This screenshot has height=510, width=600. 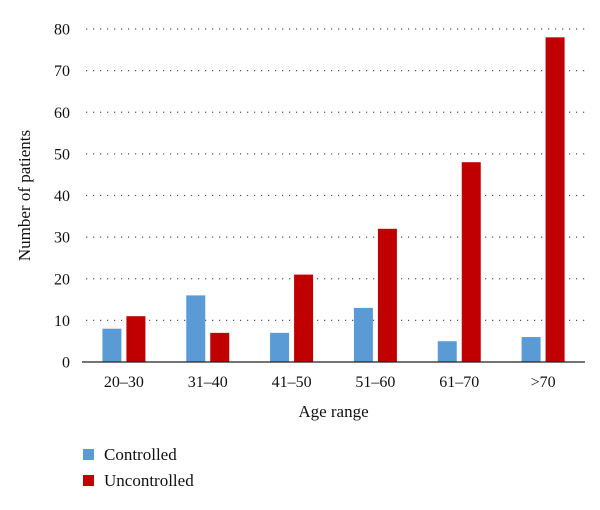 What do you see at coordinates (208, 382) in the screenshot?
I see `x-tick-label: 31–40` at bounding box center [208, 382].